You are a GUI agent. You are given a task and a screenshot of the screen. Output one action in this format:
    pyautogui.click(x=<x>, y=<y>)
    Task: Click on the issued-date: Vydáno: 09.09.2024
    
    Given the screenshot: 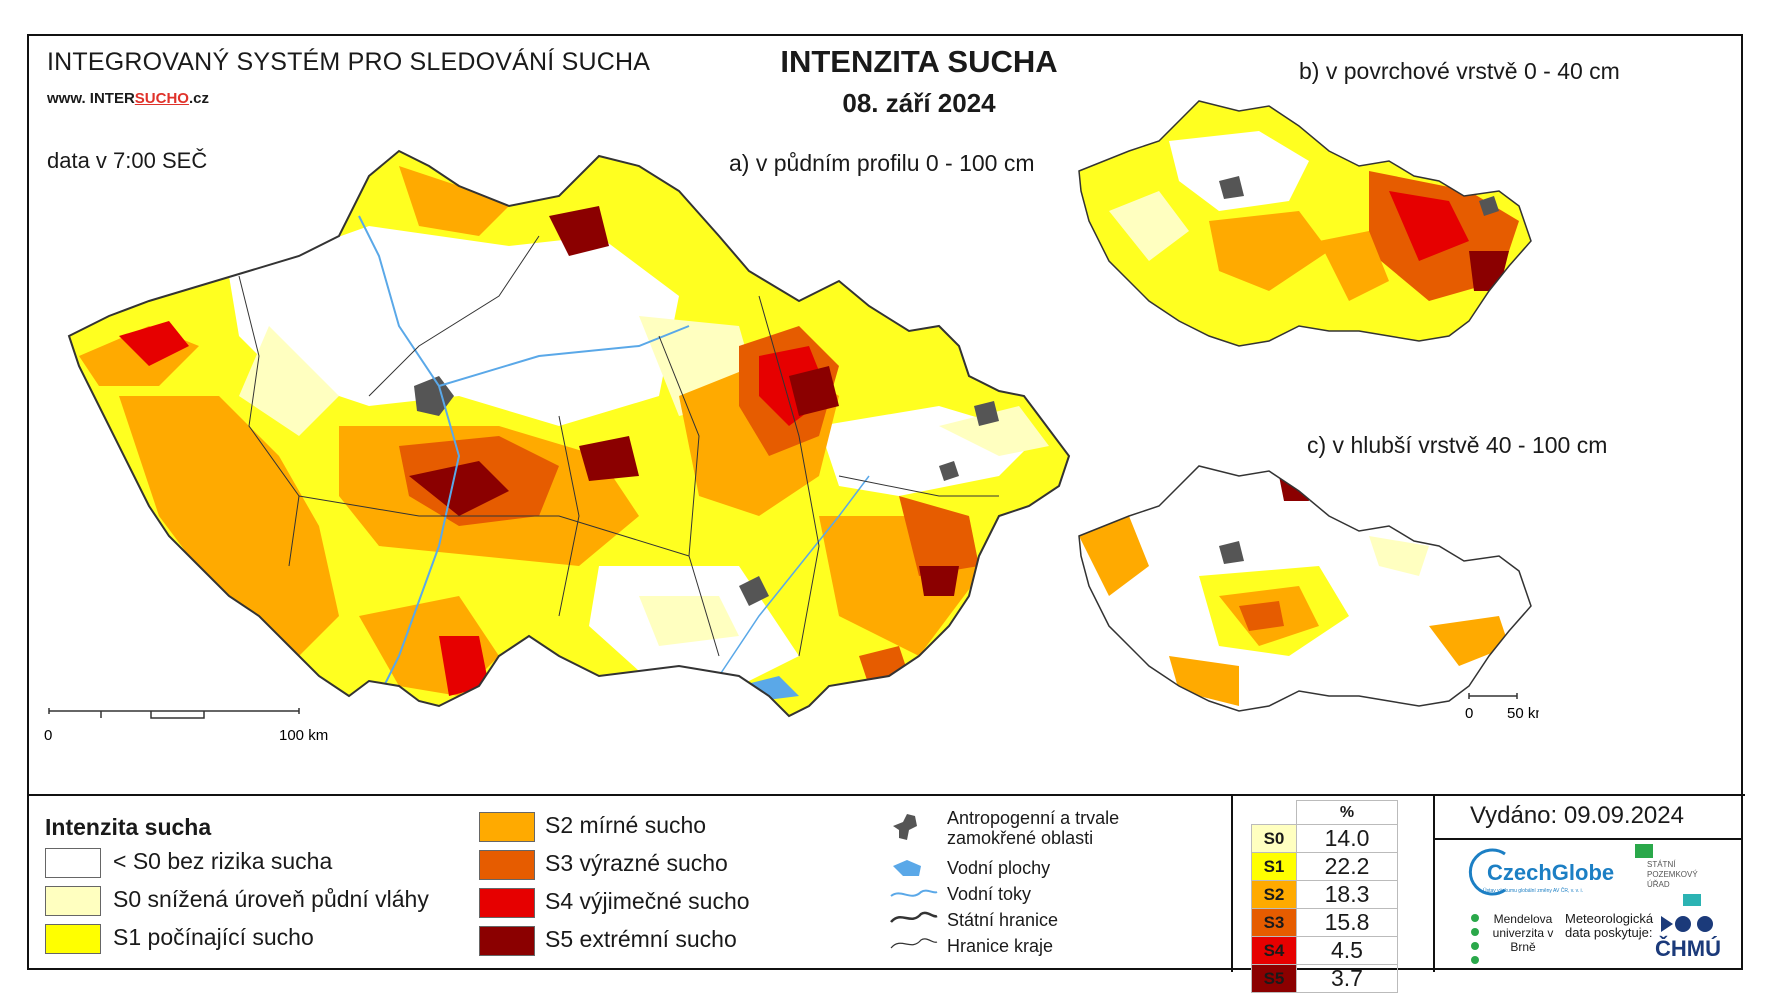 What is the action you would take?
    pyautogui.click(x=1577, y=815)
    